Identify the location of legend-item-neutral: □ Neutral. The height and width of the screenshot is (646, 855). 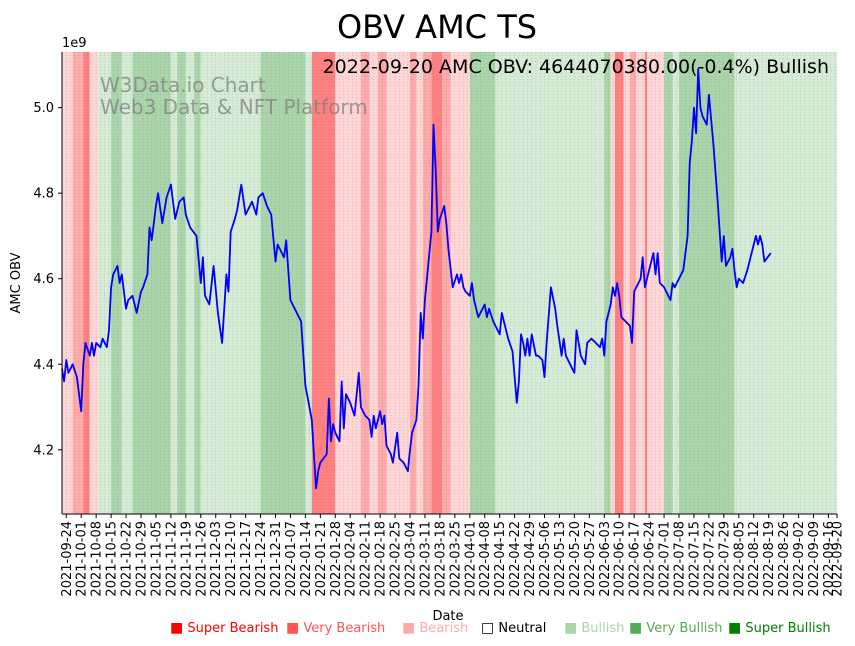
(514, 628).